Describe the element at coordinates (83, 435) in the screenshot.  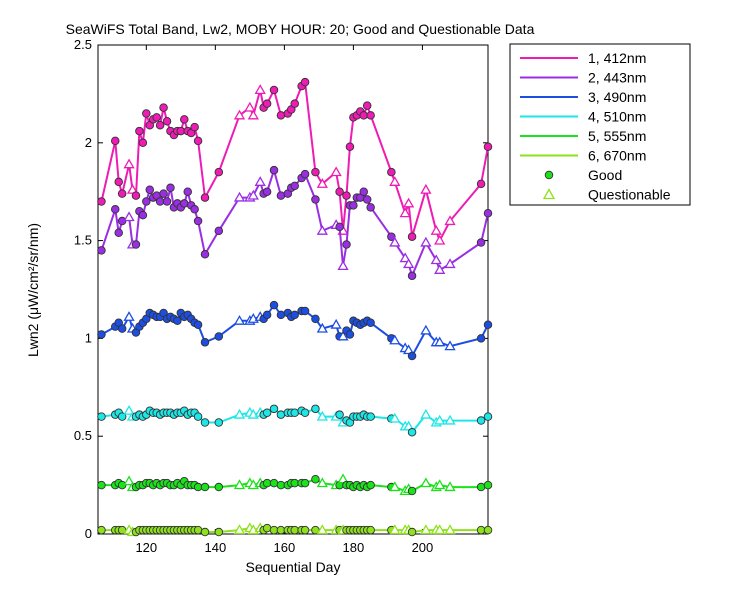
I see `y-tick-label: 0.5` at that location.